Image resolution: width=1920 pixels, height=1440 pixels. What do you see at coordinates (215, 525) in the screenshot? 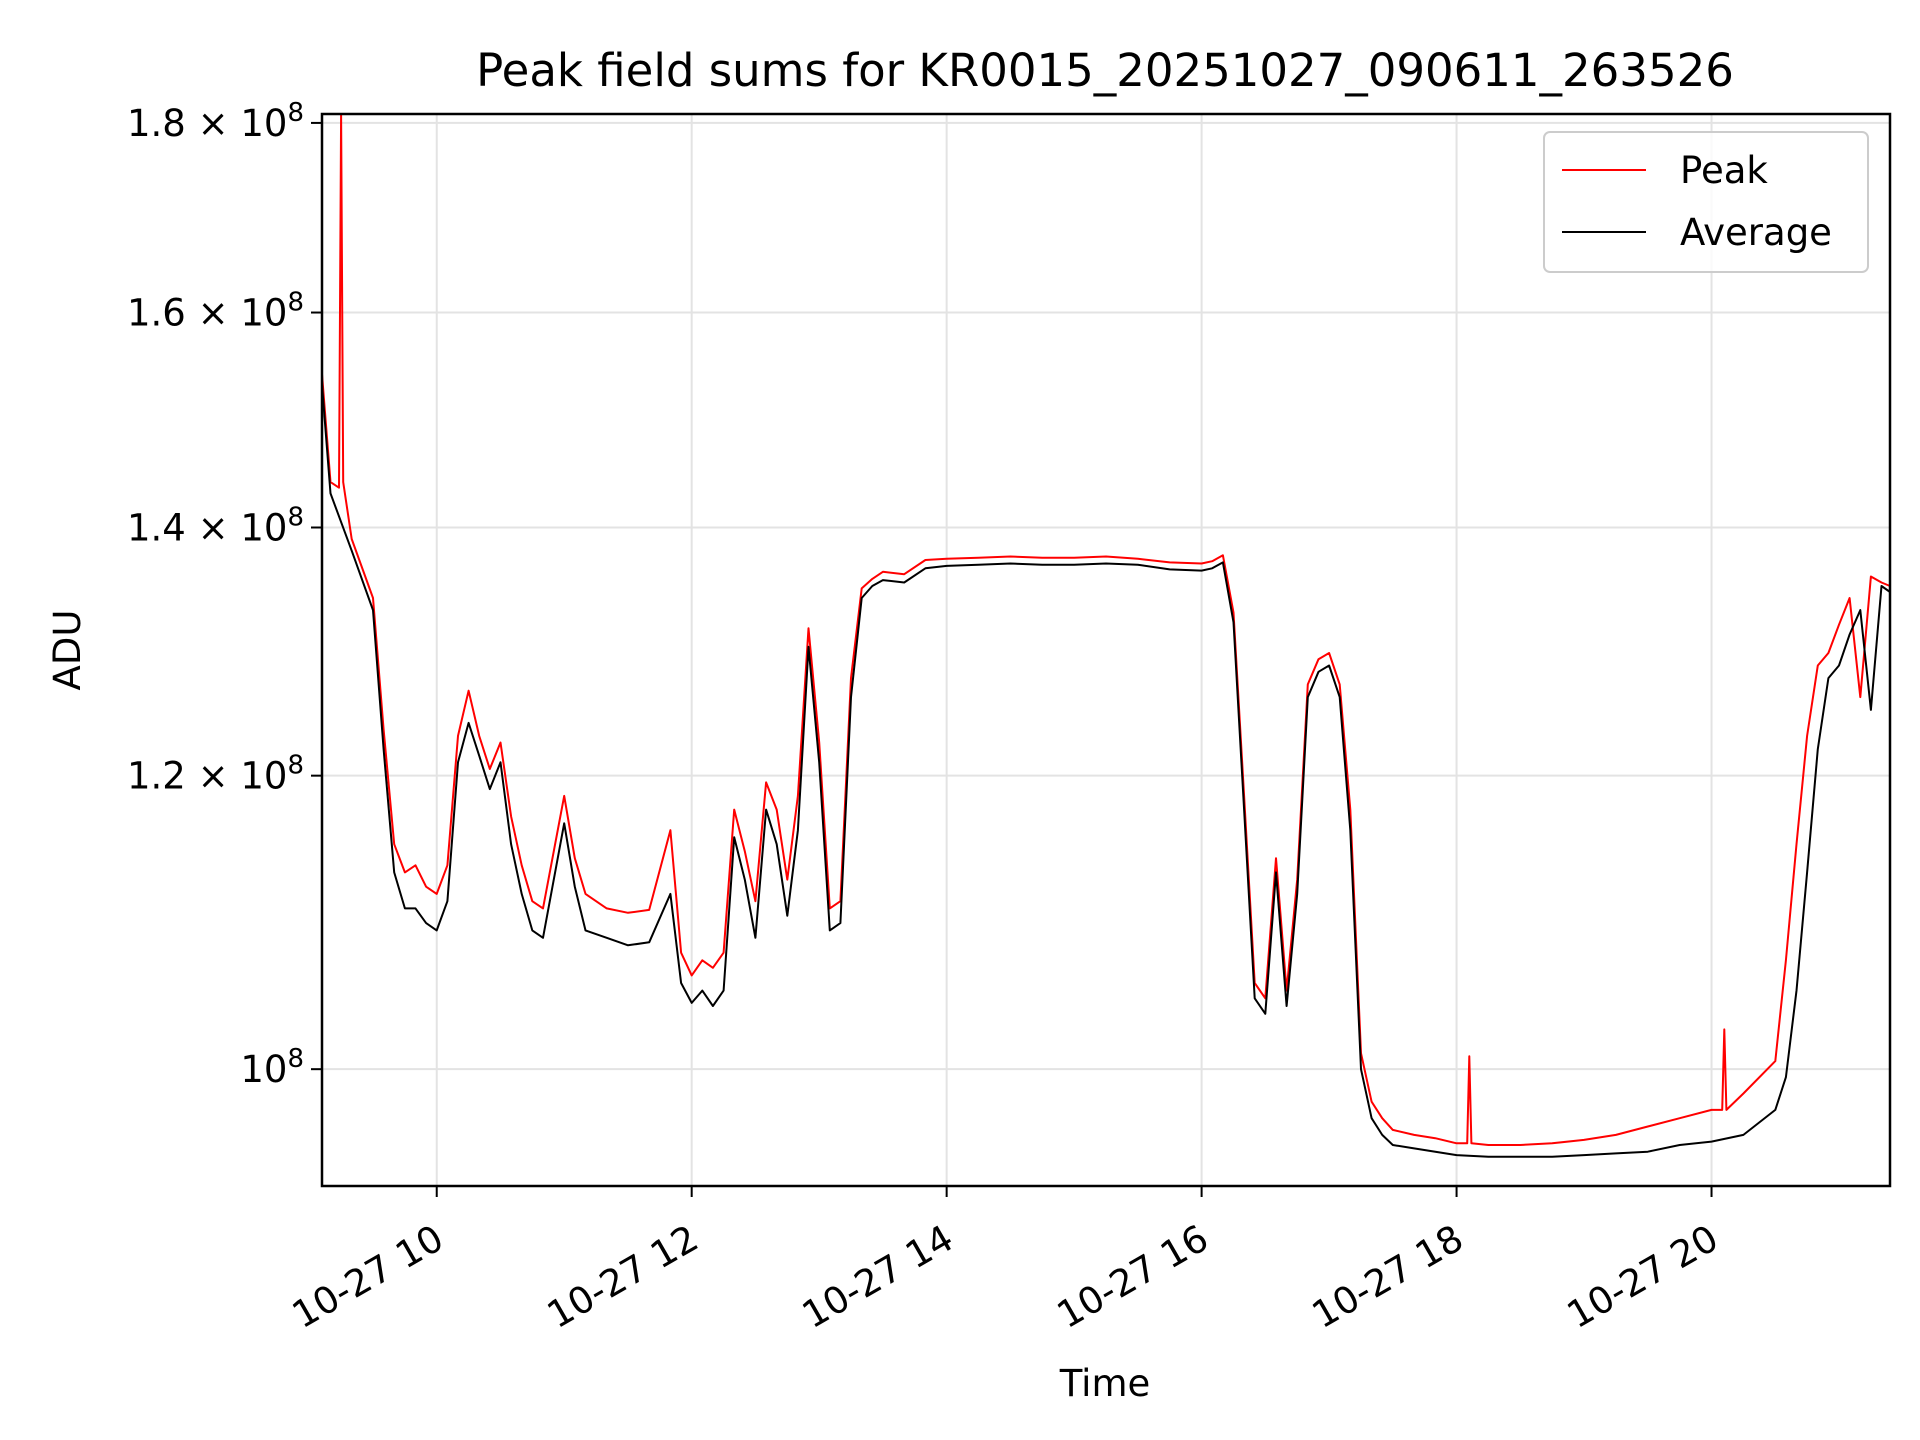
I see `y-tick-label: 1.4 × 108` at bounding box center [215, 525].